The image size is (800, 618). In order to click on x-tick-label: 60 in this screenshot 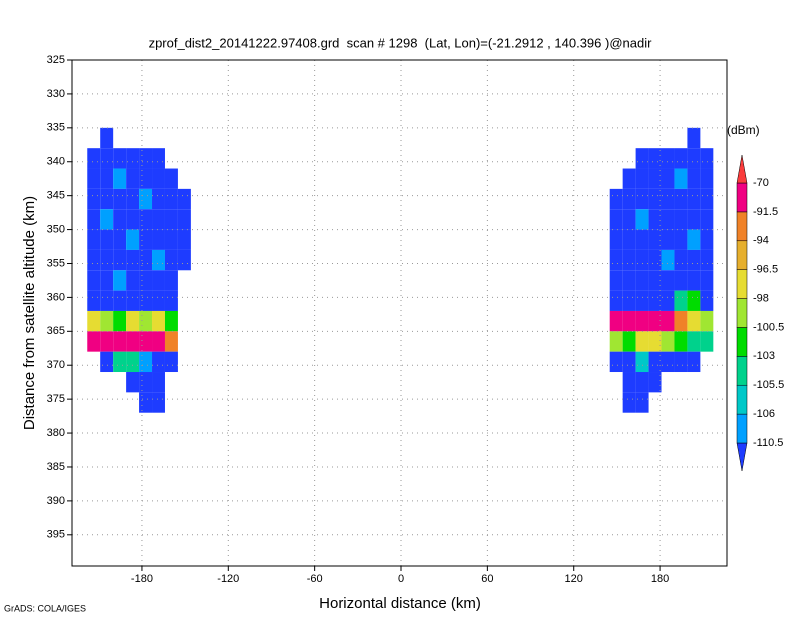, I will do `click(487, 579)`.